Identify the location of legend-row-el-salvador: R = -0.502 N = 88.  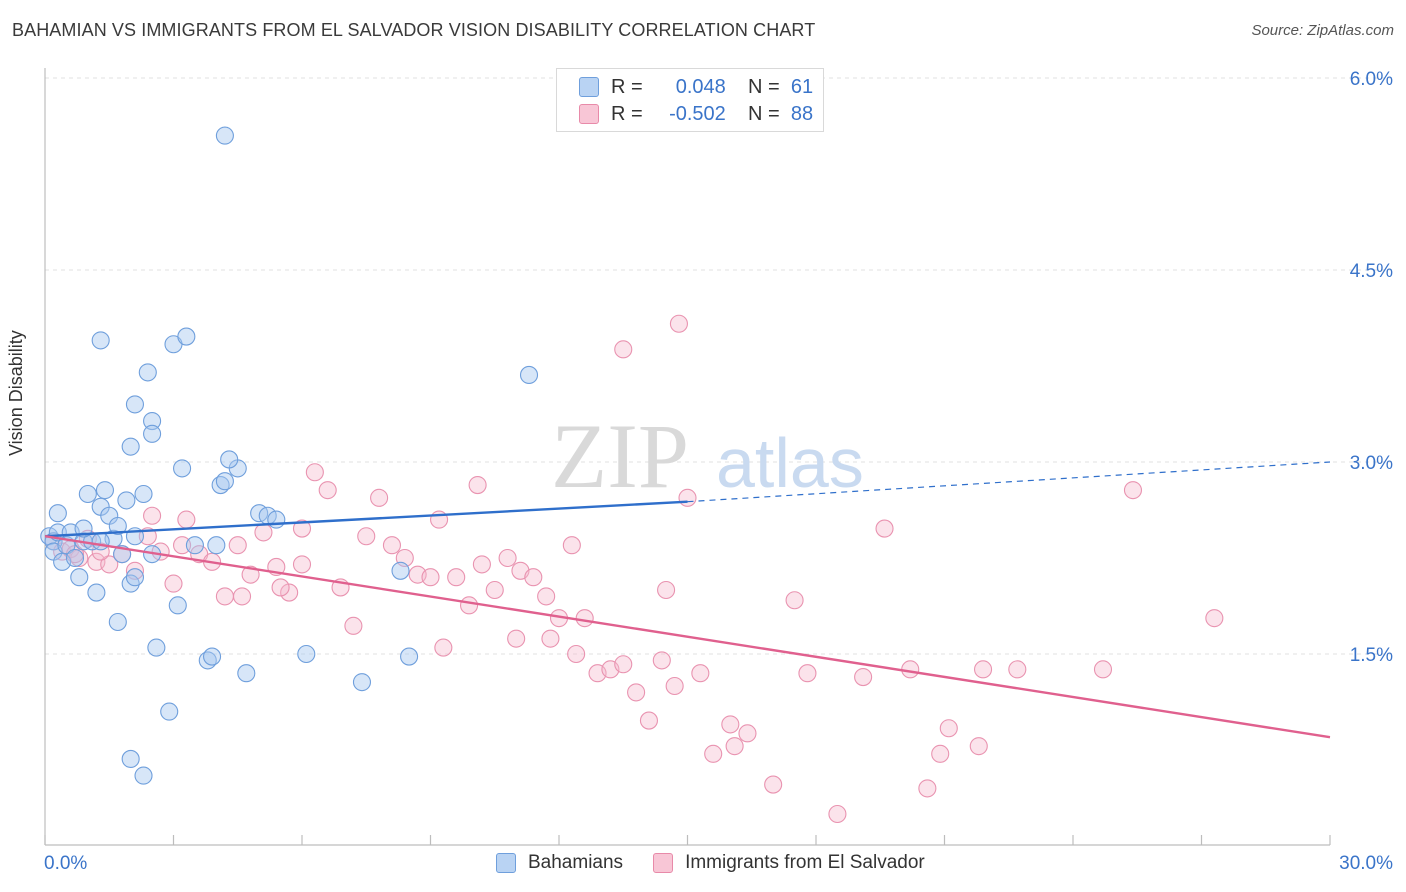
(699, 114).